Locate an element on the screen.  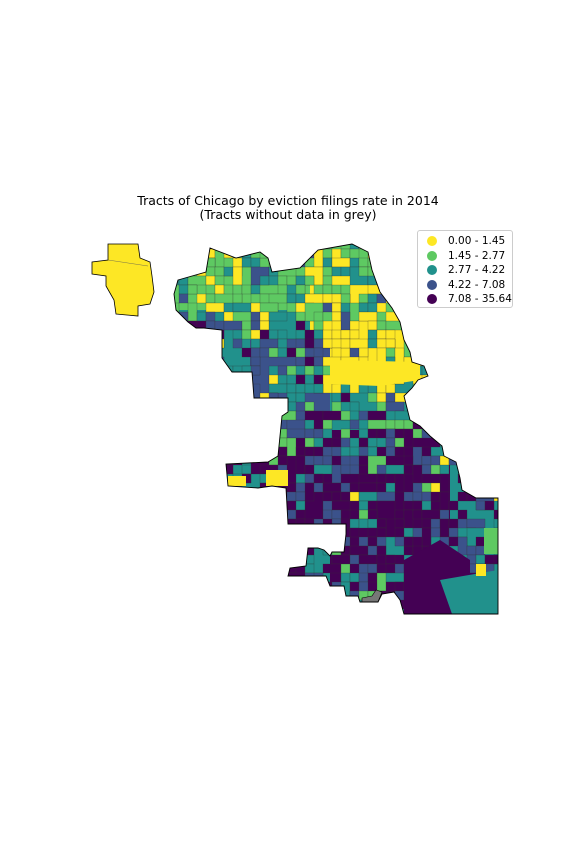
legend-swatch is located at coordinates (432, 299).